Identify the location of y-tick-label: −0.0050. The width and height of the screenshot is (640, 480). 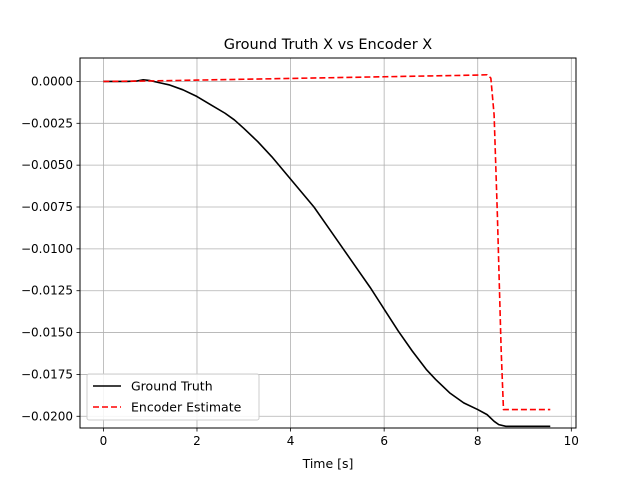
(47, 165).